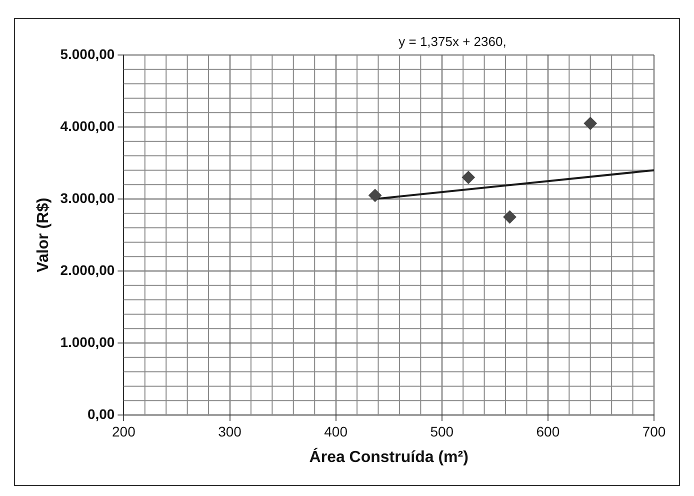 The height and width of the screenshot is (496, 694). I want to click on x-tick-label: 300, so click(230, 431).